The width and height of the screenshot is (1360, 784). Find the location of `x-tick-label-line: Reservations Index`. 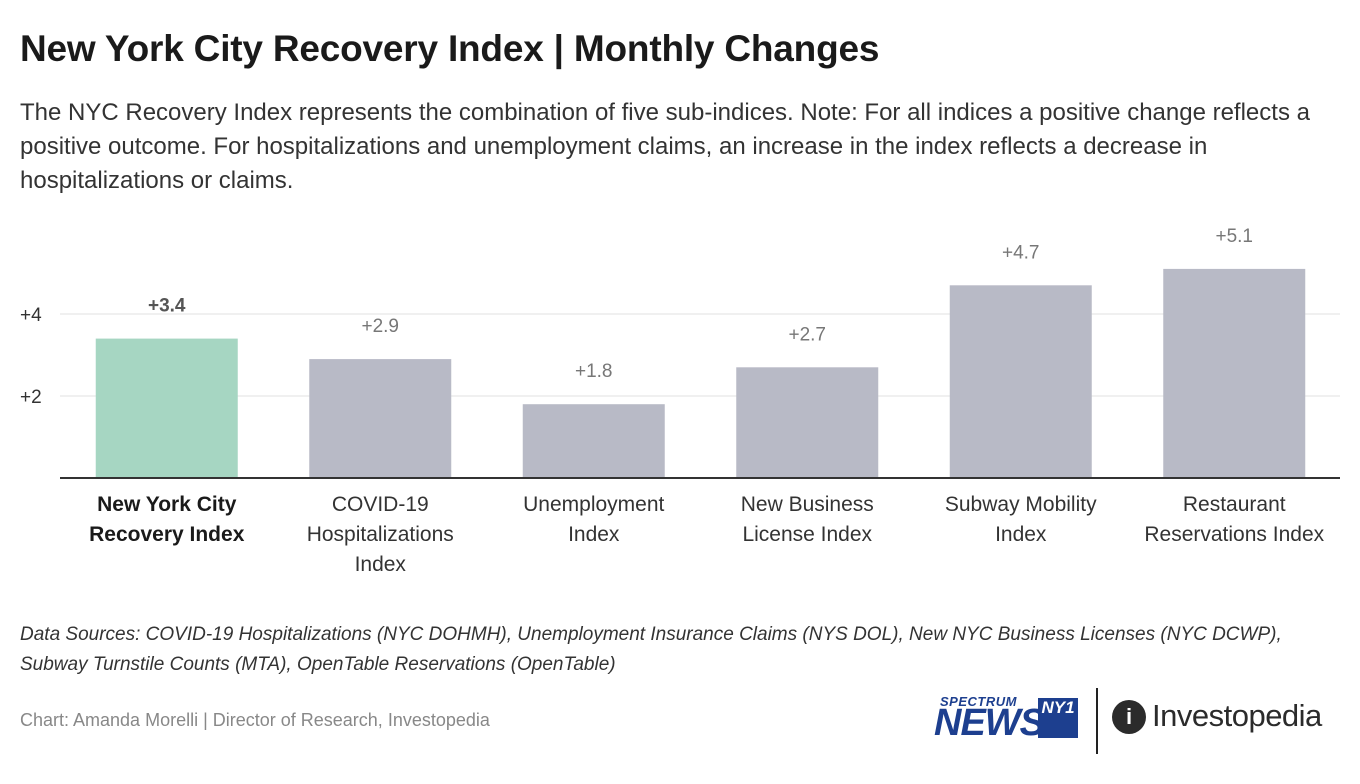

x-tick-label-line: Reservations Index is located at coordinates (1234, 534).